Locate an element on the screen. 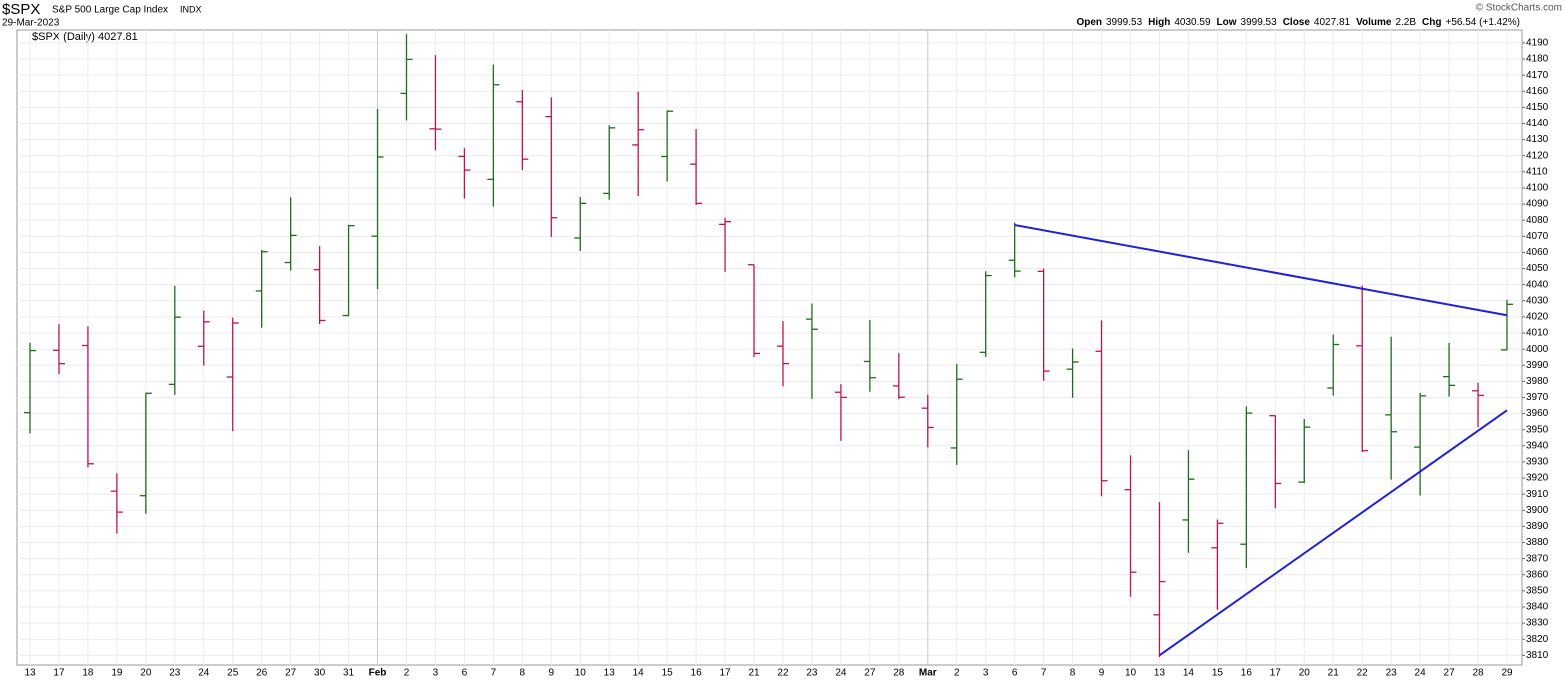  x-tick-label: 30 is located at coordinates (320, 673).